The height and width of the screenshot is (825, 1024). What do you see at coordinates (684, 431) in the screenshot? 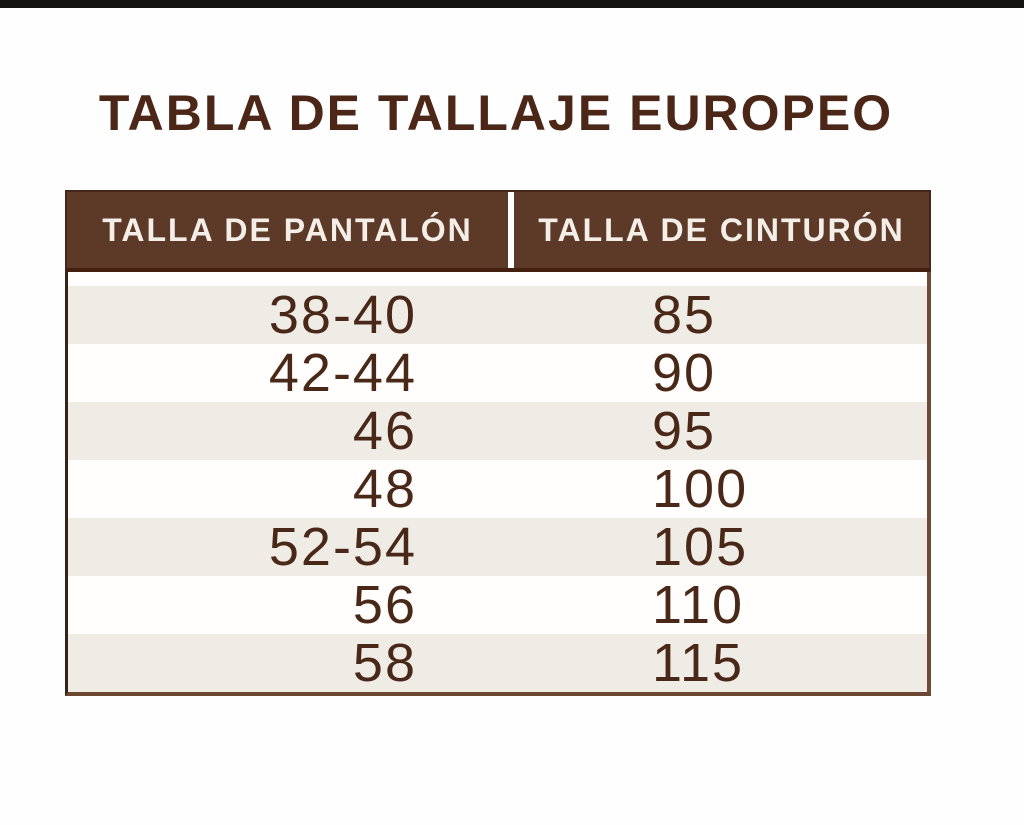
I see `cell-cinturon: 95` at bounding box center [684, 431].